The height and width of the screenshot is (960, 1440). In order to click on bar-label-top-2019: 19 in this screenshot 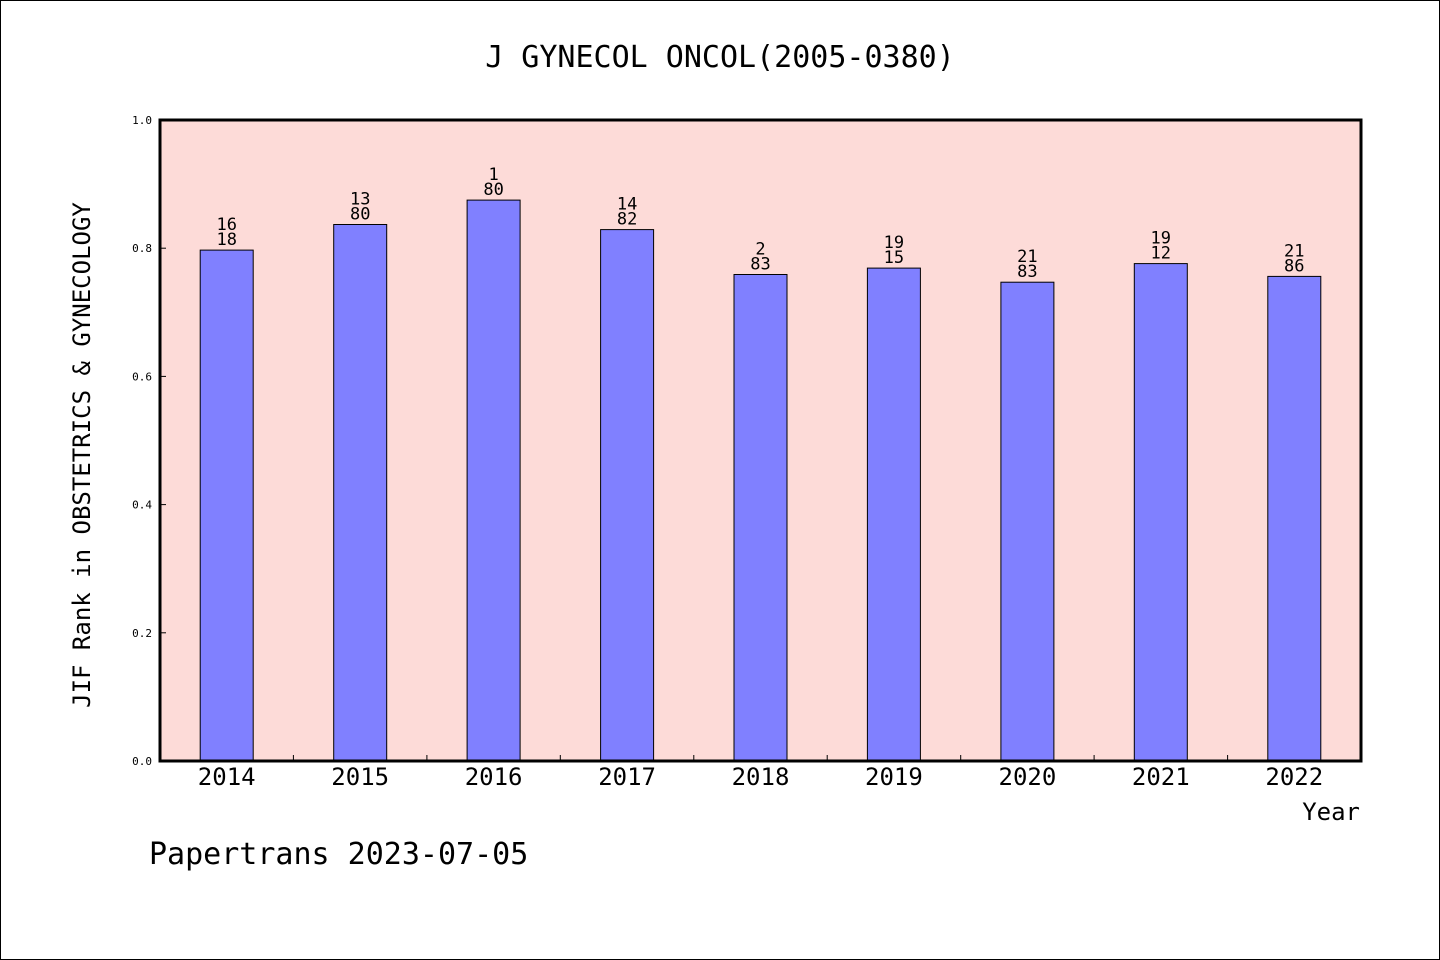, I will do `click(894, 243)`.